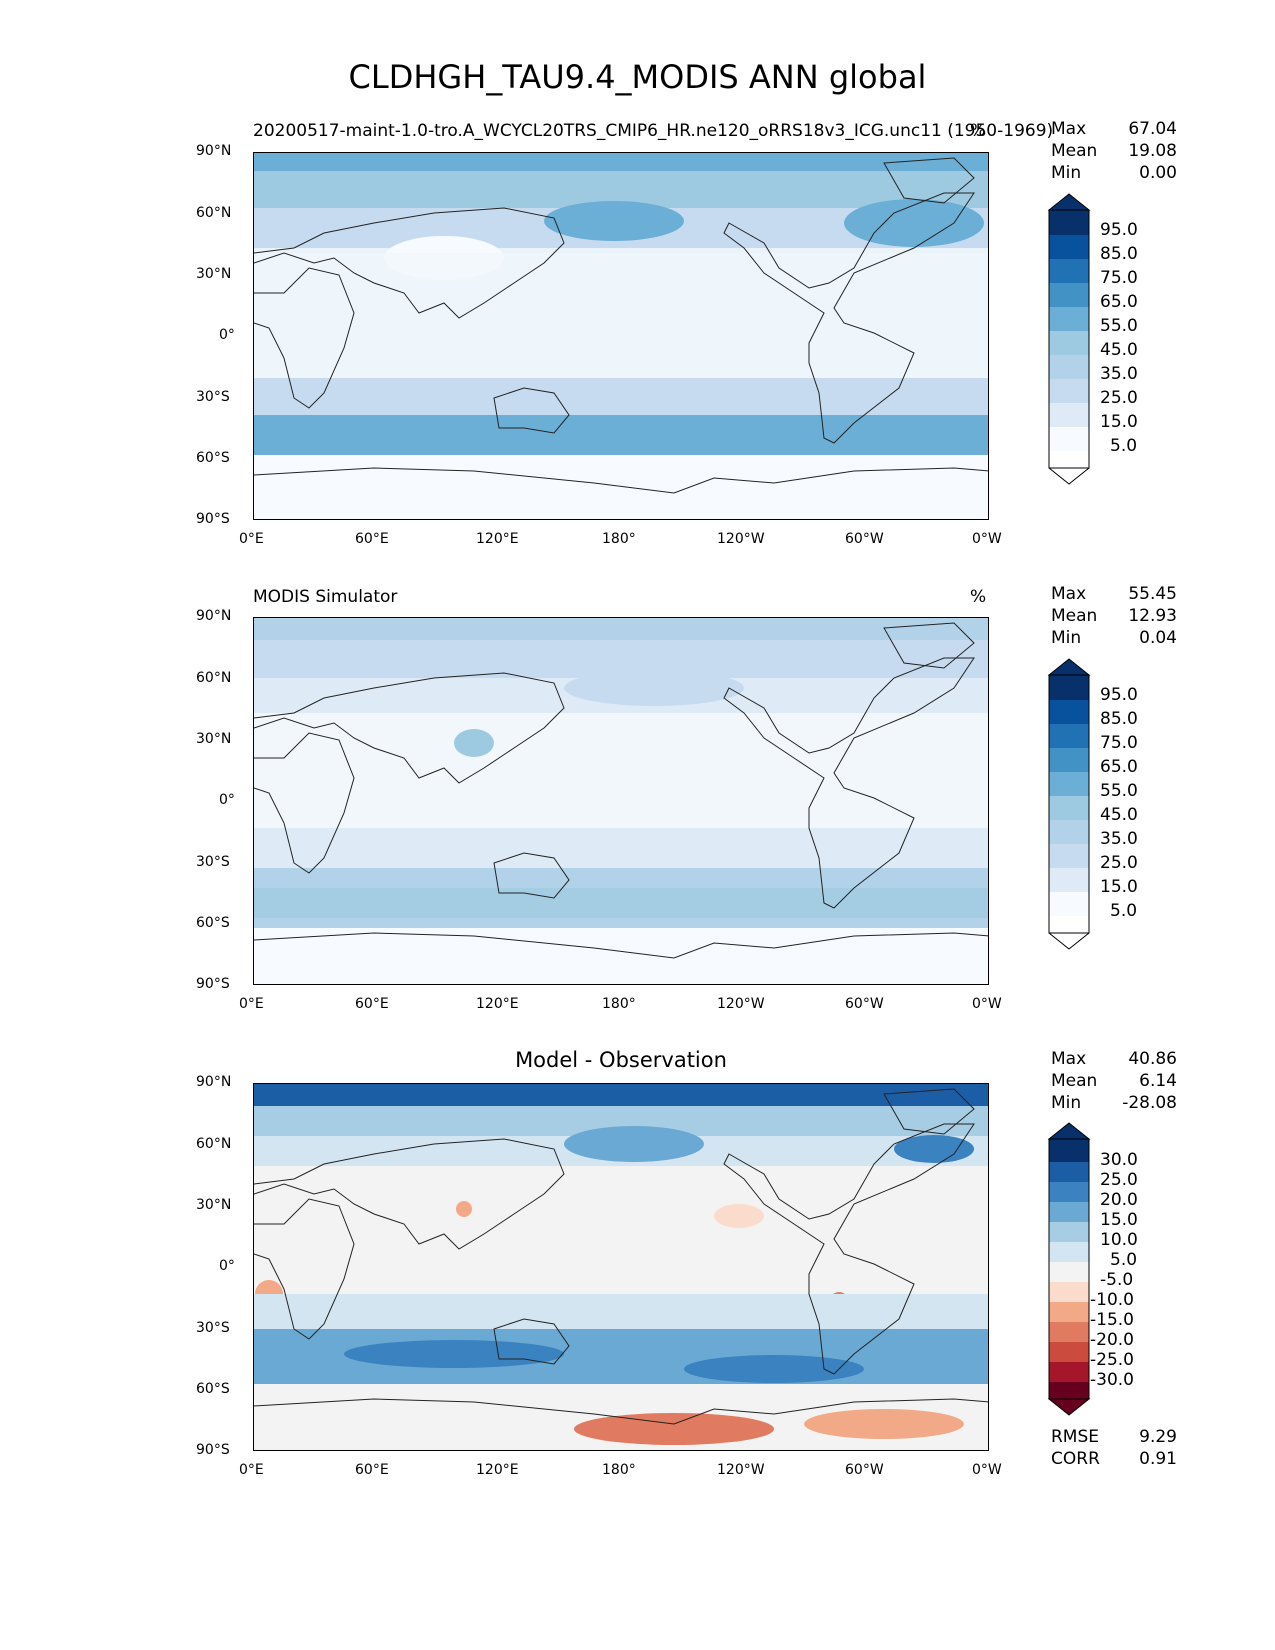 The height and width of the screenshot is (1650, 1275). Describe the element at coordinates (621, 1311) in the screenshot. I see `field-band-subtropics-south` at that location.